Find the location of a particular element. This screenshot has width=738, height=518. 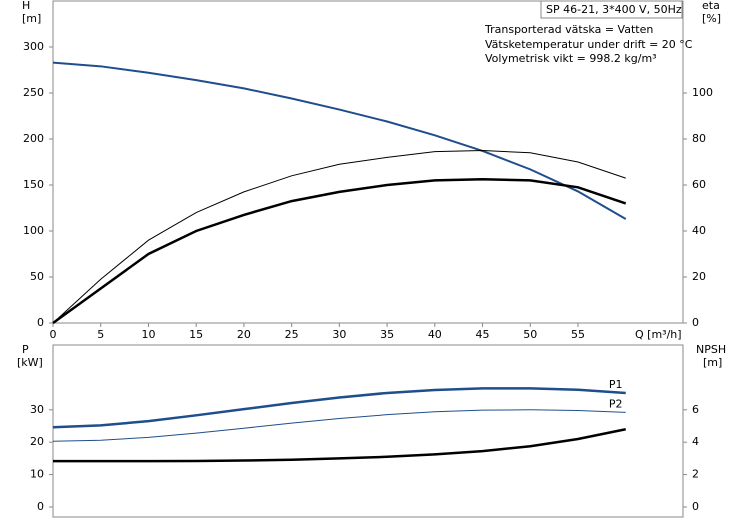

y2-tick-label: 100 is located at coordinates (702, 92).